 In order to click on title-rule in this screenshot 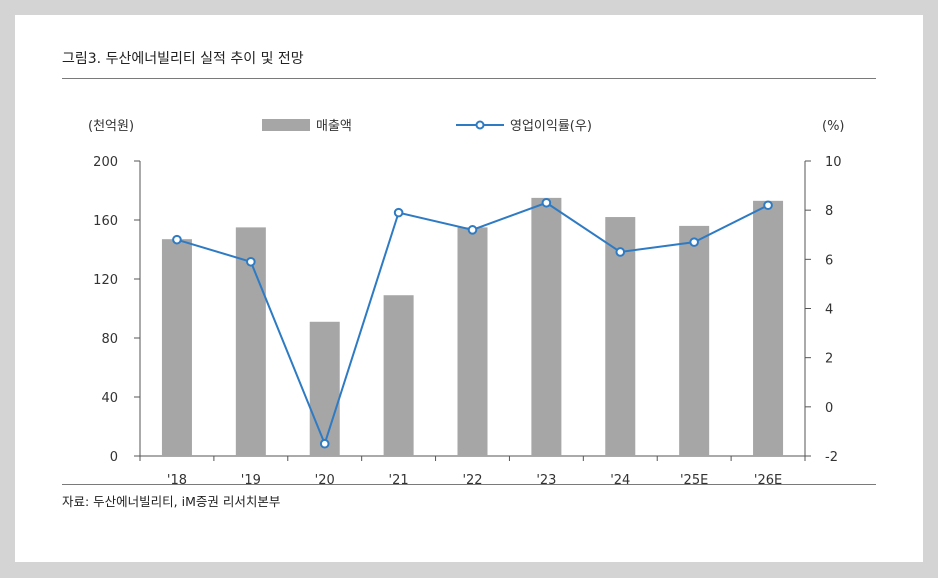, I will do `click(469, 78)`.